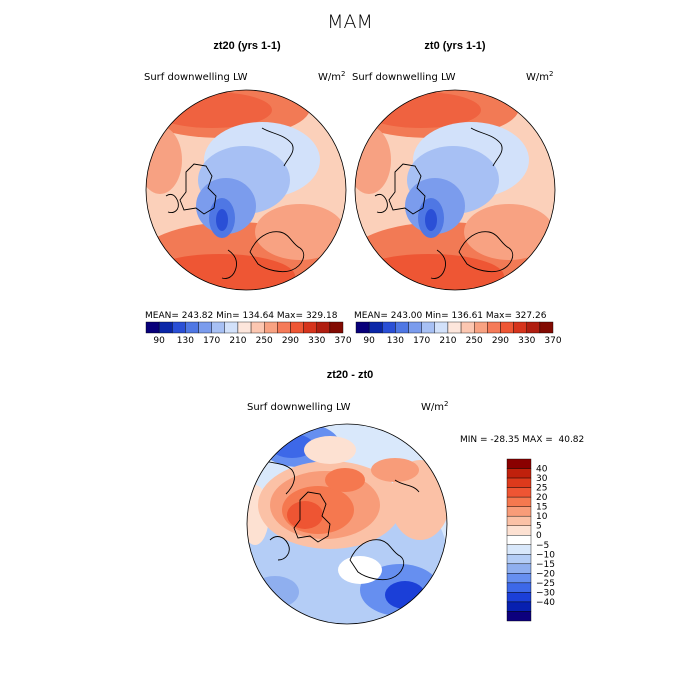  I want to click on colorbar-zt0-tick-label: 90, so click(369, 341).